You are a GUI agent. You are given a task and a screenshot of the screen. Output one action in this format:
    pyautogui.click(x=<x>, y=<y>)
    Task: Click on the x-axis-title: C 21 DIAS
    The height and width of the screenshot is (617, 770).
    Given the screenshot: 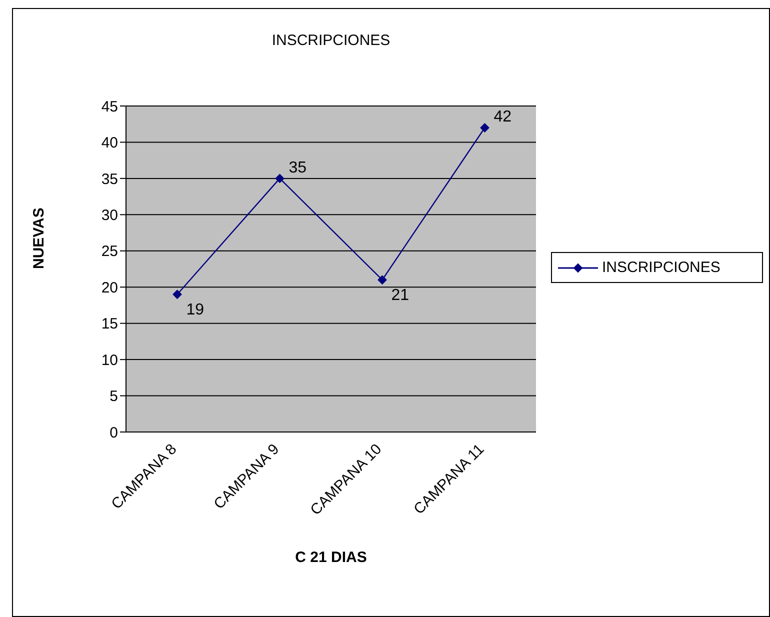 What is the action you would take?
    pyautogui.click(x=331, y=557)
    